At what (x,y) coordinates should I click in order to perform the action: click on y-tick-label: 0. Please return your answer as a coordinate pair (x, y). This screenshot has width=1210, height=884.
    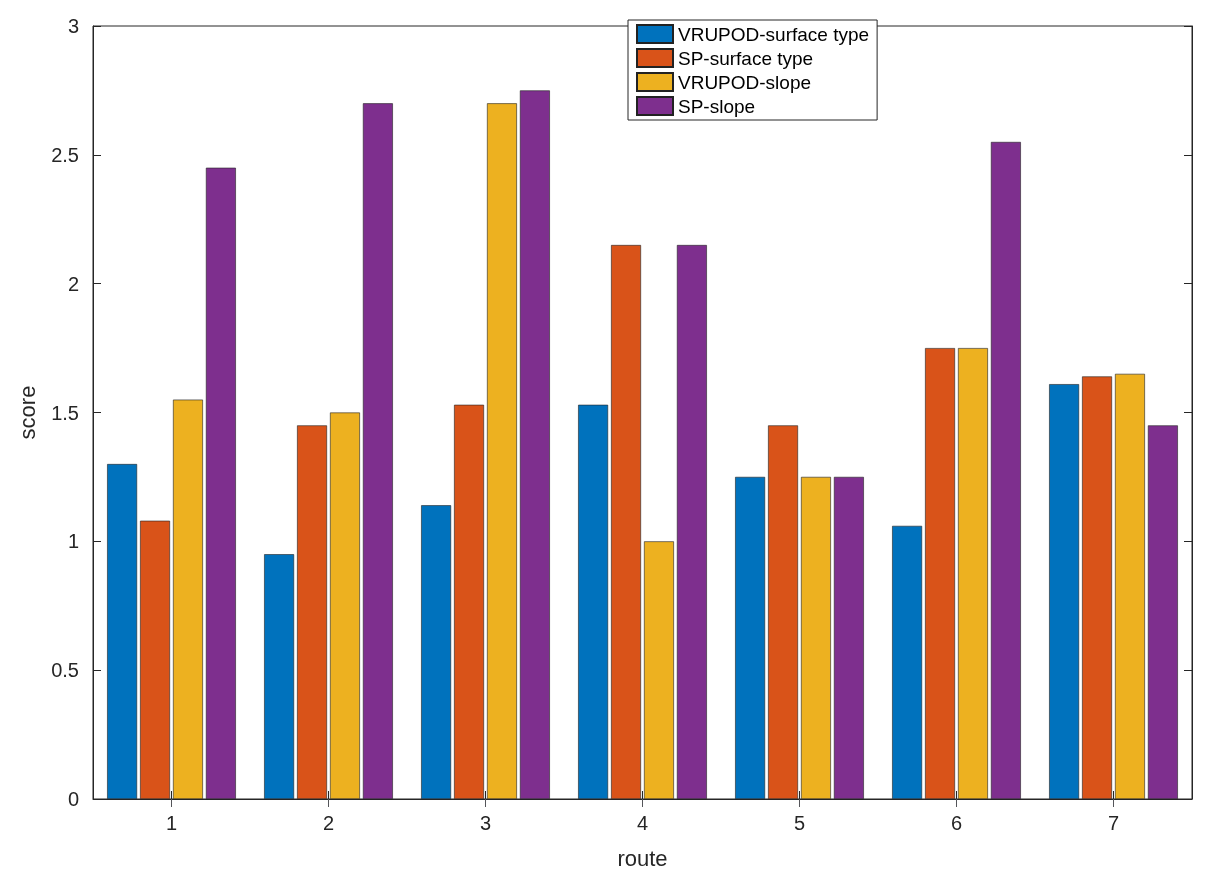
    Looking at the image, I should click on (73, 799).